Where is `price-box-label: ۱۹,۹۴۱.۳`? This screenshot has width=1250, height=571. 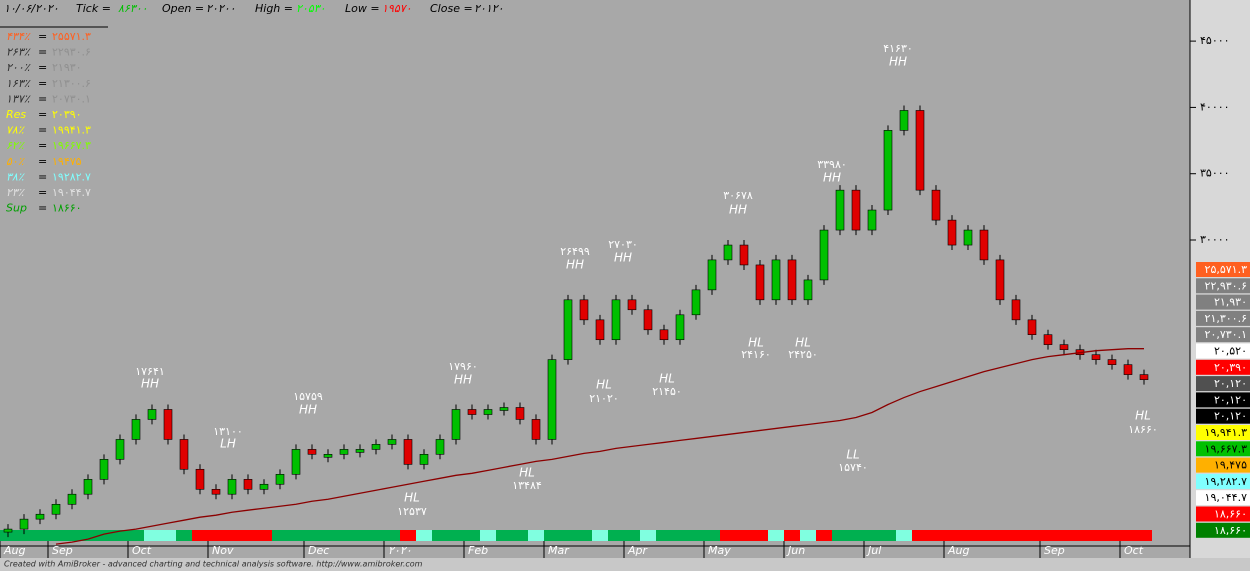
price-box-label: ۱۹,۹۴۱.۳ is located at coordinates (1226, 432).